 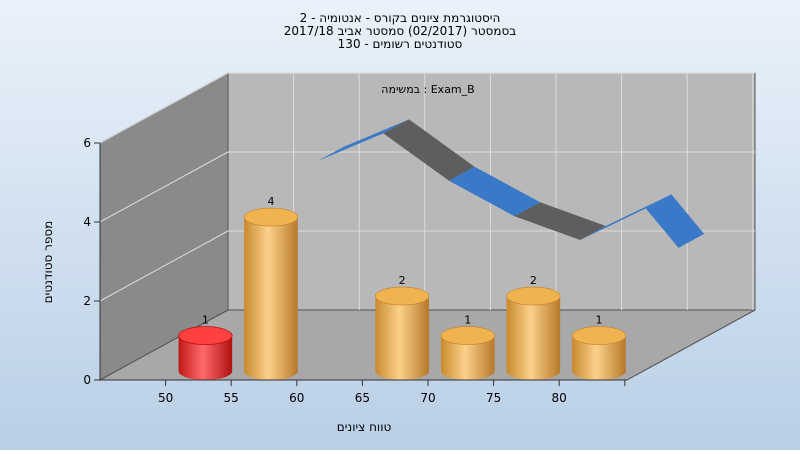 What do you see at coordinates (533, 280) in the screenshot?
I see `bar-value-label-4: 2` at bounding box center [533, 280].